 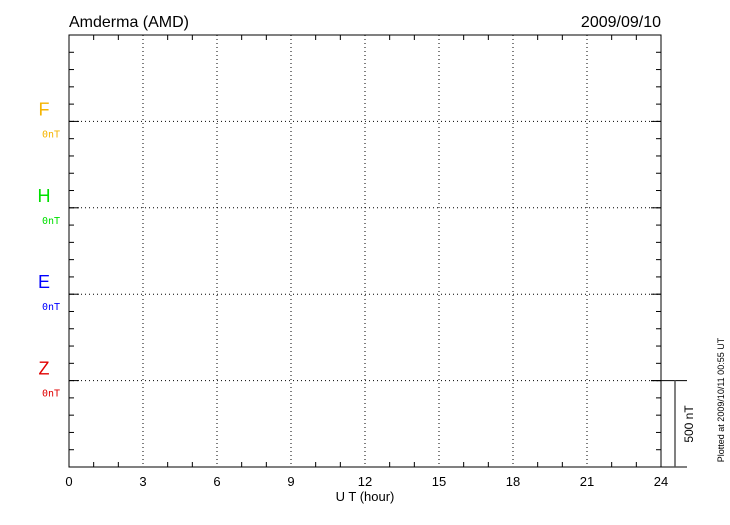 What do you see at coordinates (44, 196) in the screenshot?
I see `series-label-H: H` at bounding box center [44, 196].